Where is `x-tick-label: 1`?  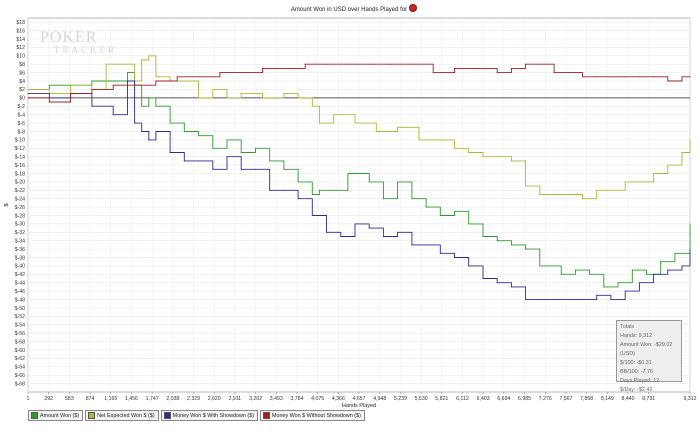
x-tick-label: 1 is located at coordinates (28, 399).